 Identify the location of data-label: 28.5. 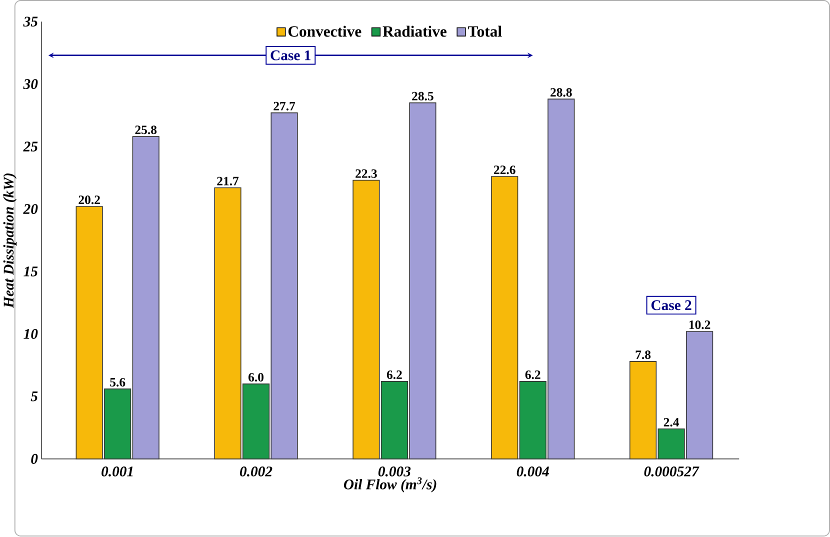
(423, 96).